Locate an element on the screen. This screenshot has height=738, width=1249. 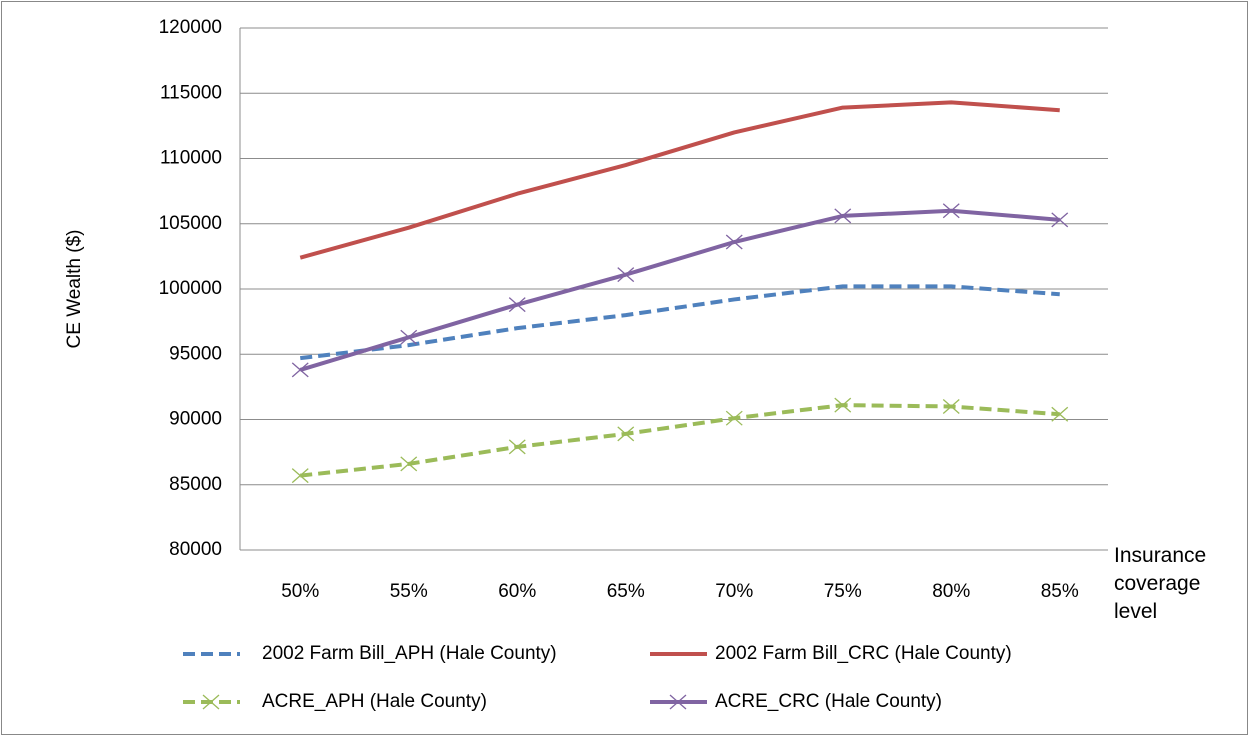
y-tick-label: 90000 is located at coordinates (195, 419).